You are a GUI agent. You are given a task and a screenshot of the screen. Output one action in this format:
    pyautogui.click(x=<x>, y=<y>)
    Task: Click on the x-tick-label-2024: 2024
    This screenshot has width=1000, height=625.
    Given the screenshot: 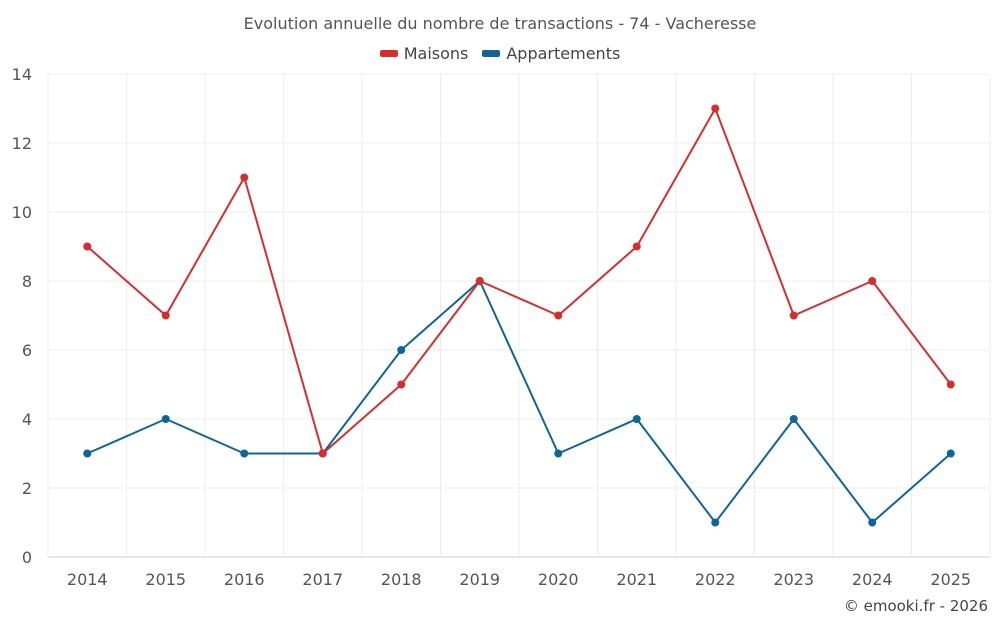 What is the action you would take?
    pyautogui.click(x=872, y=579)
    